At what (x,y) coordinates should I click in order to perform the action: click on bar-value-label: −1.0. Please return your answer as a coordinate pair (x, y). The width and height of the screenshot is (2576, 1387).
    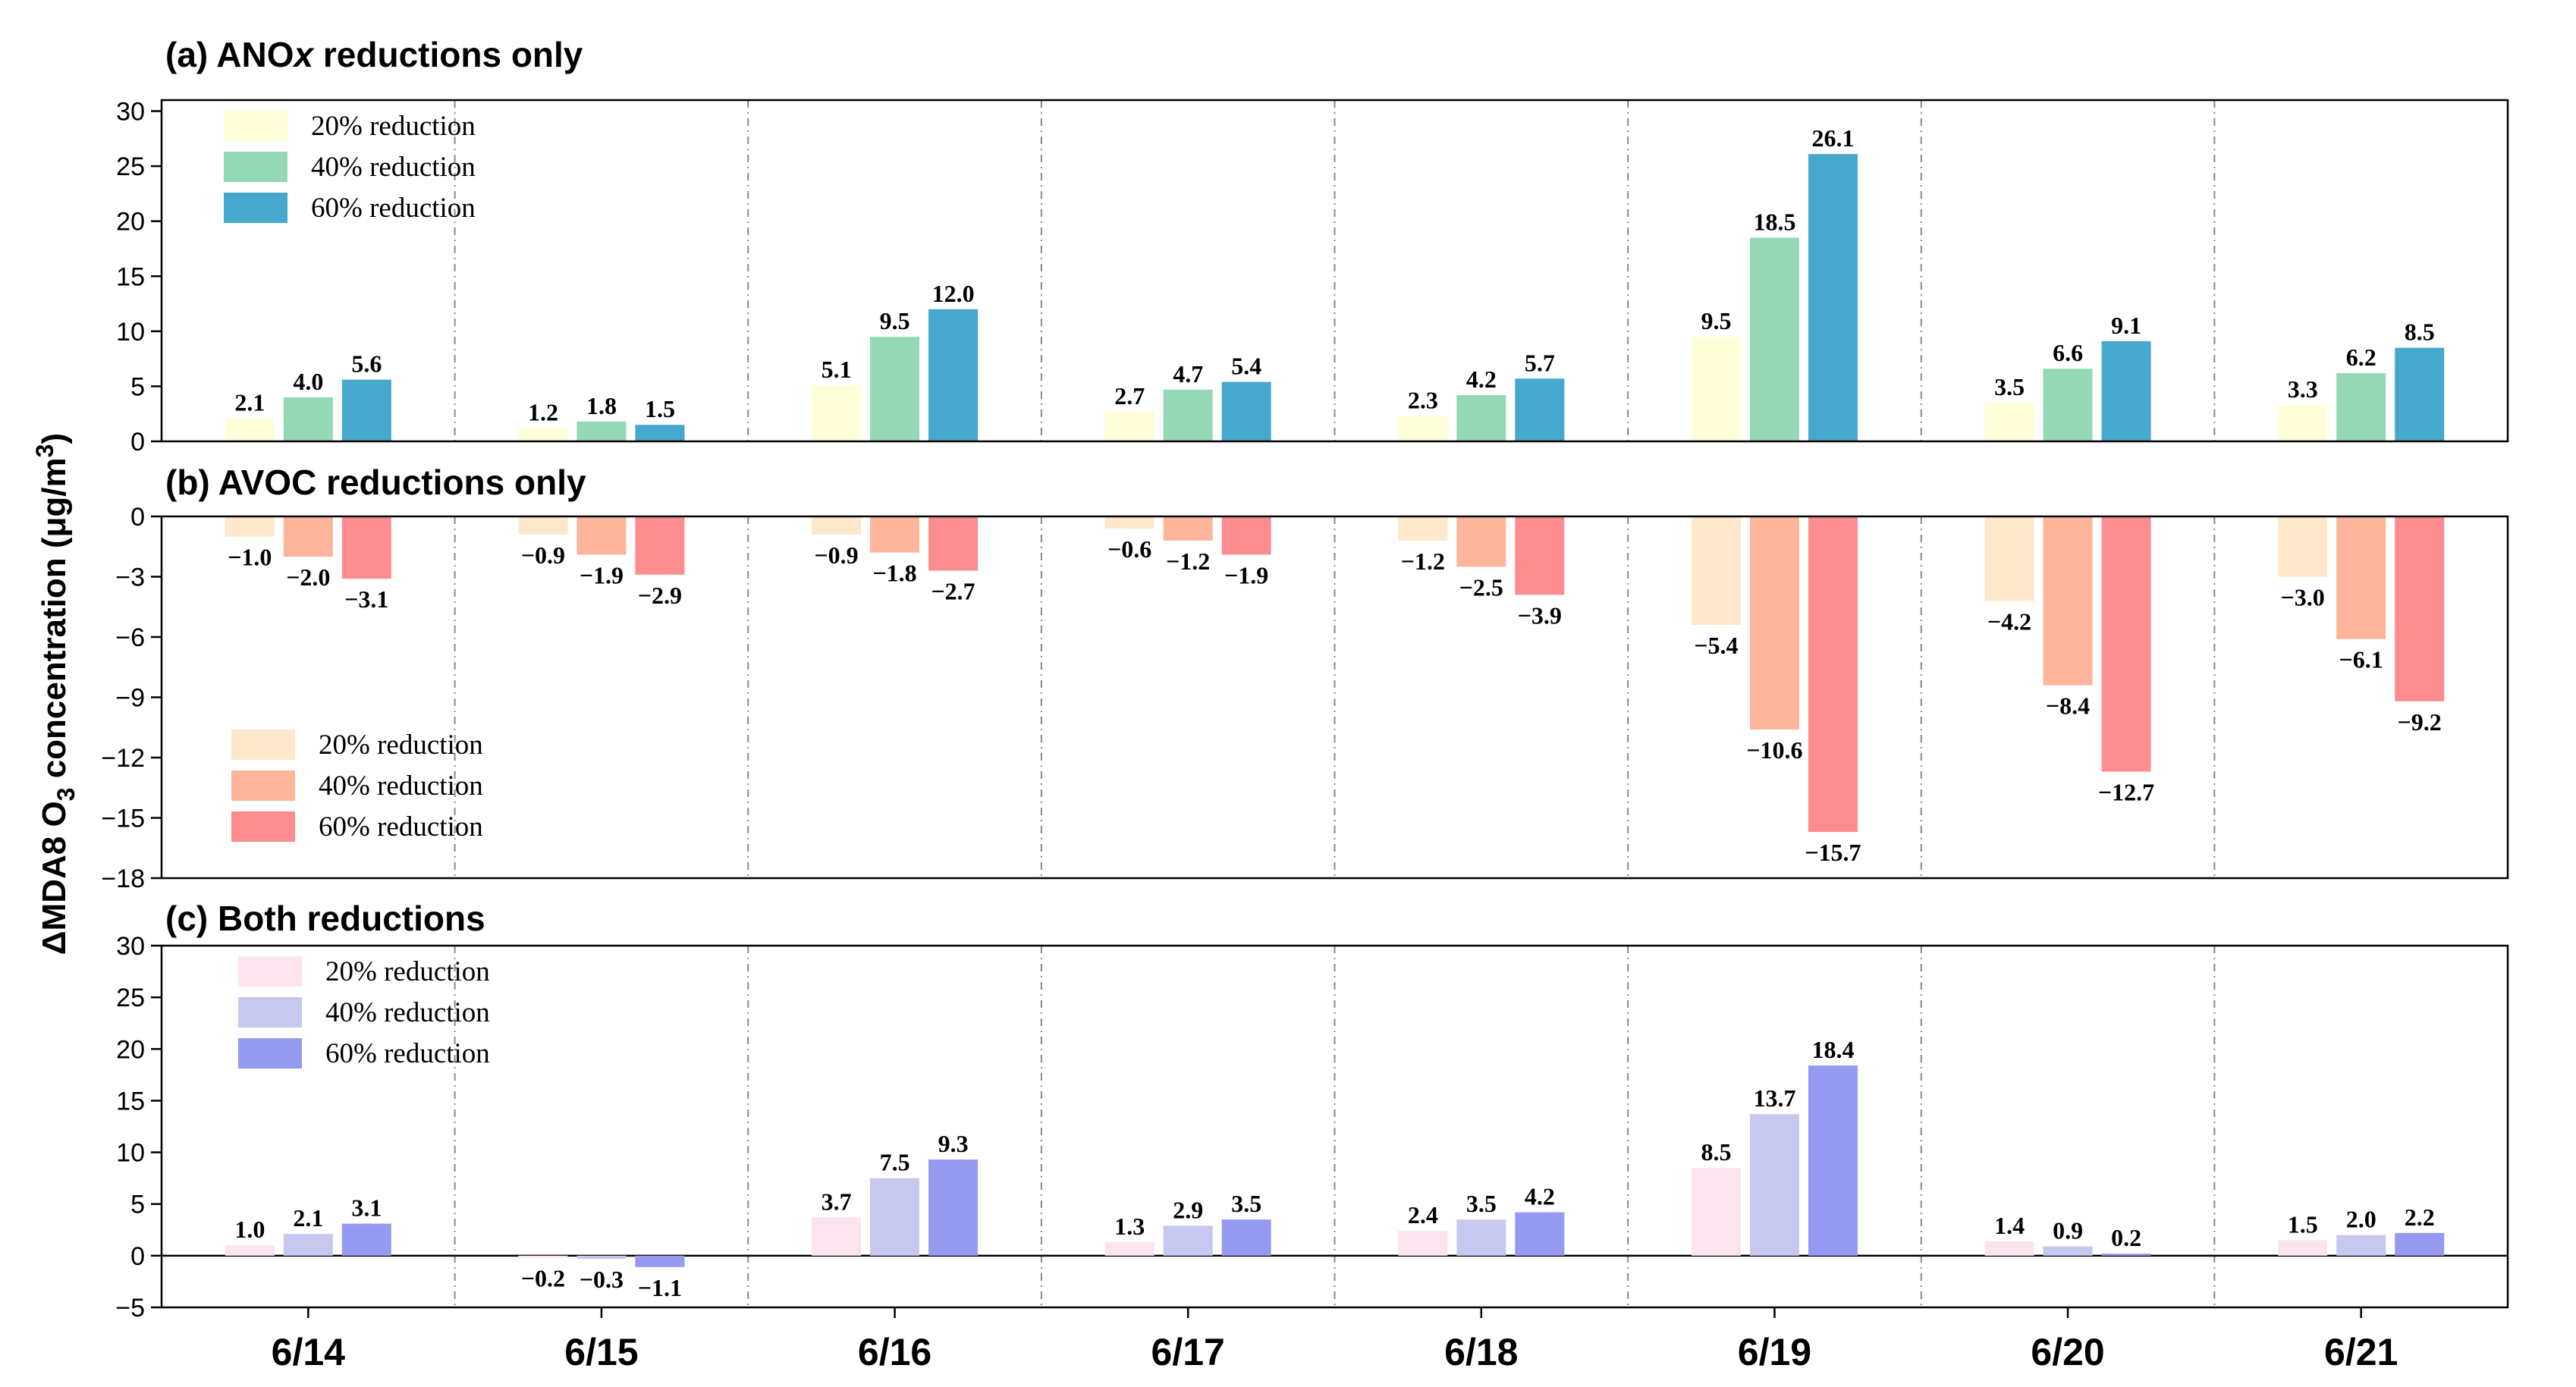
    Looking at the image, I should click on (250, 557).